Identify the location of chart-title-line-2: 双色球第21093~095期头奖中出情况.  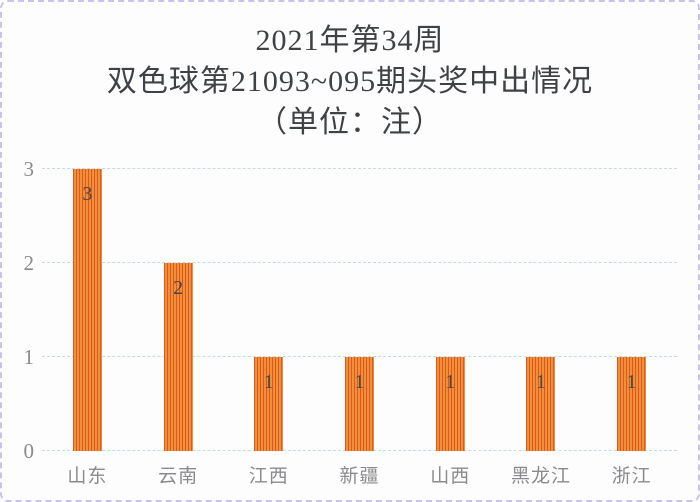
(350, 81).